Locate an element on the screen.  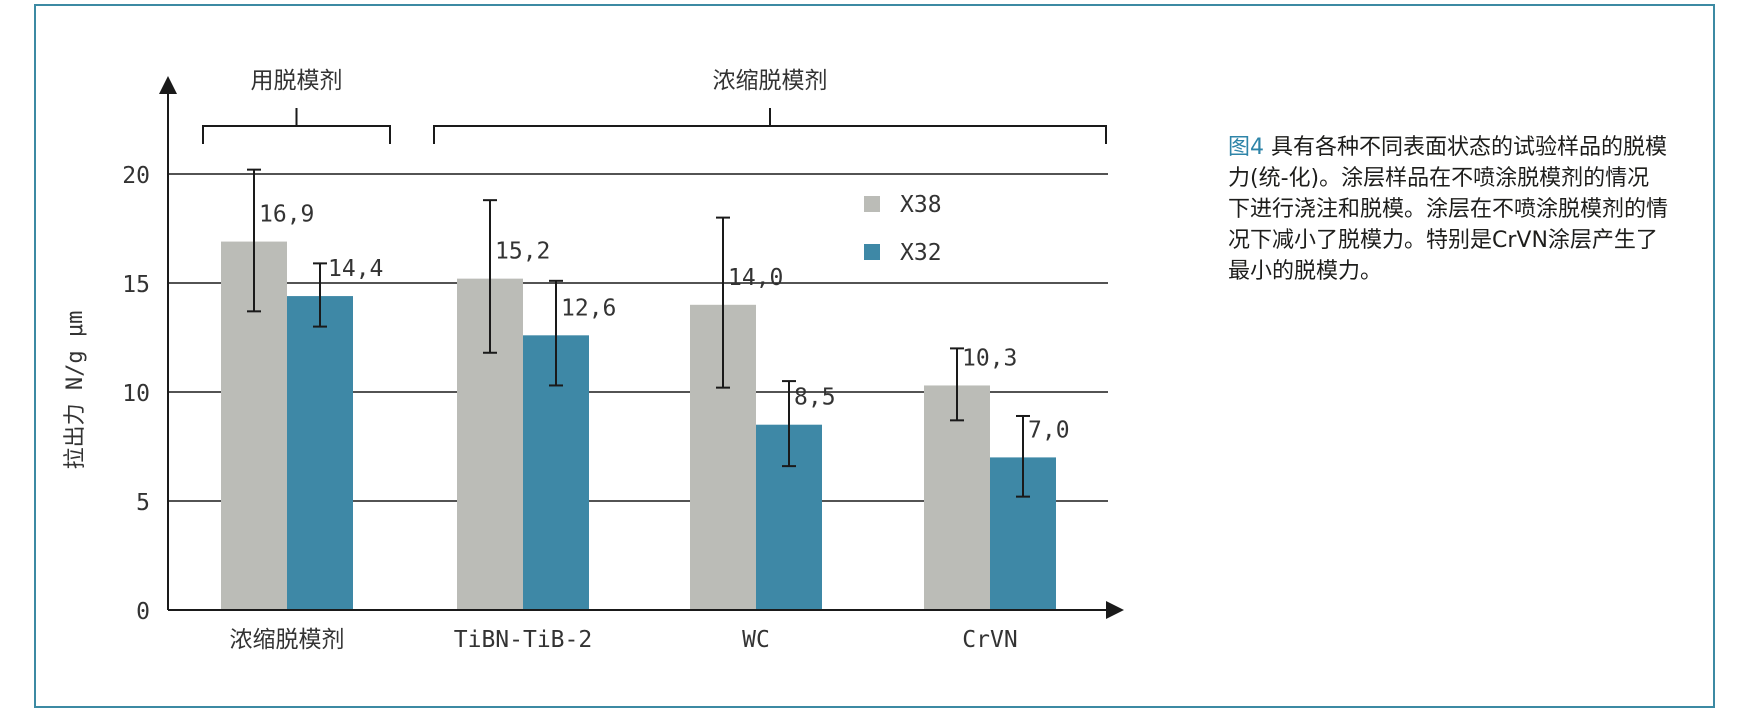
group-label: 用脱模剂 is located at coordinates (297, 81).